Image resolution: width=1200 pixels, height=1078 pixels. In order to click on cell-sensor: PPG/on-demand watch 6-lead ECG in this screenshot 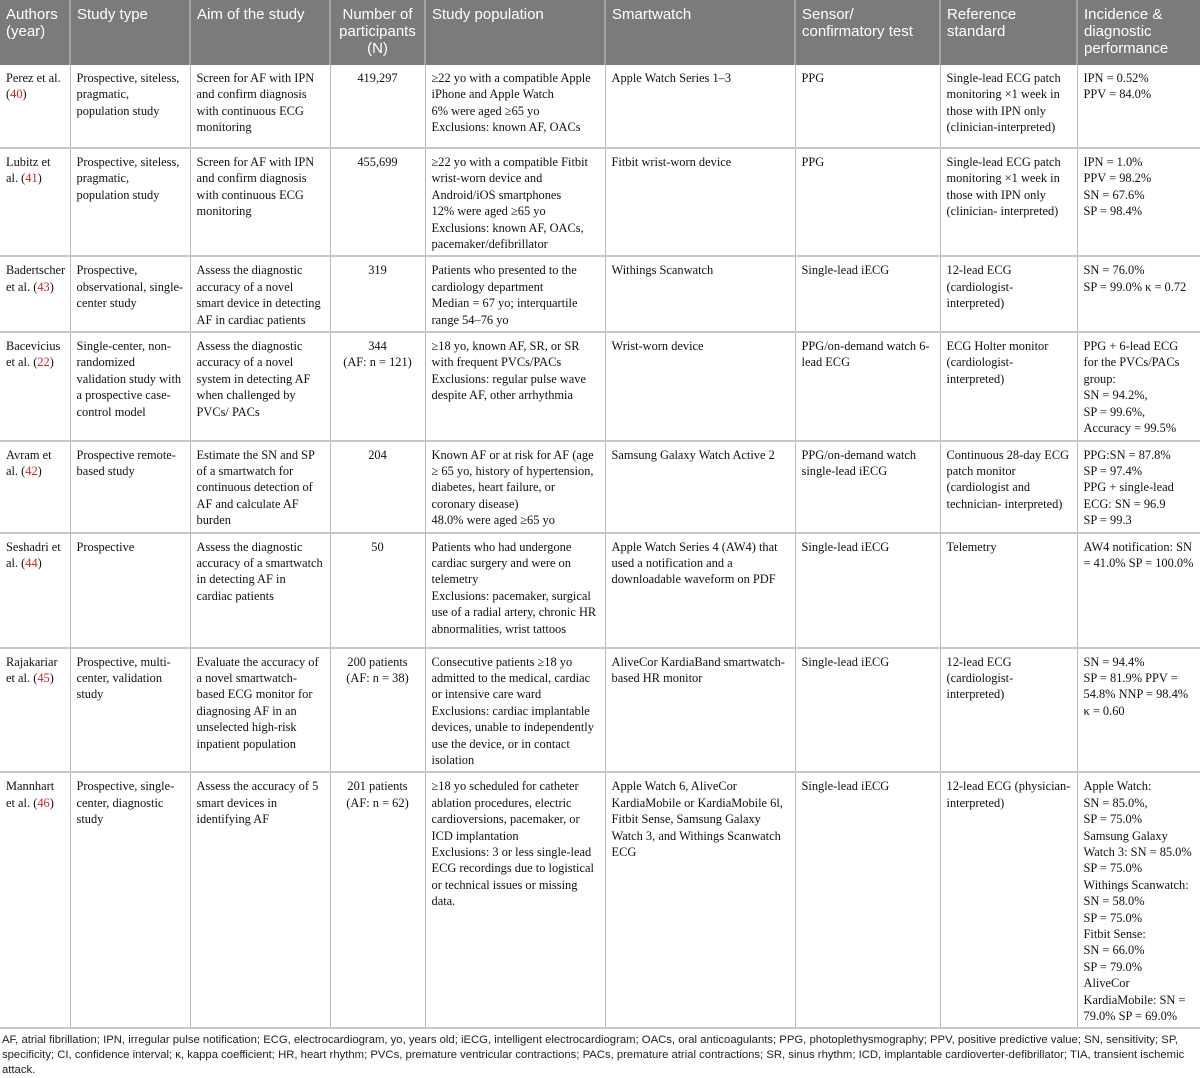, I will do `click(868, 387)`.